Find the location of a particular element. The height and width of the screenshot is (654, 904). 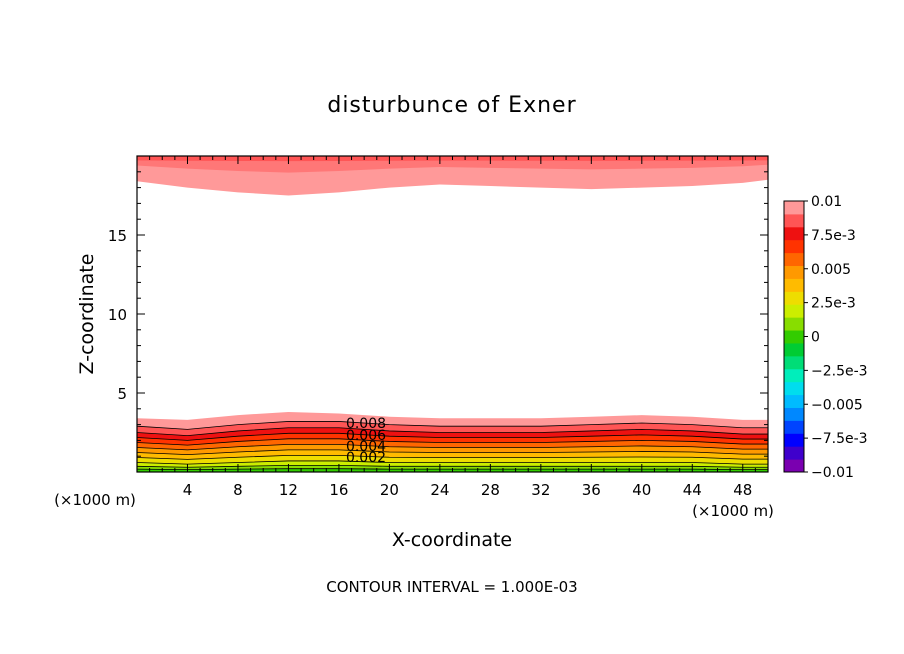

contour-label: 0.008 is located at coordinates (366, 424).